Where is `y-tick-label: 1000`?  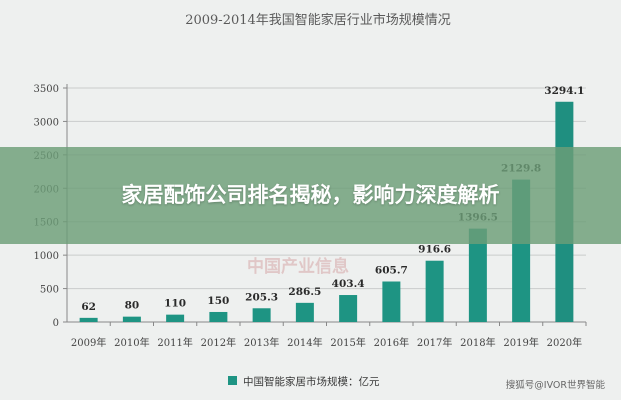
y-tick-label: 1000 is located at coordinates (46, 256).